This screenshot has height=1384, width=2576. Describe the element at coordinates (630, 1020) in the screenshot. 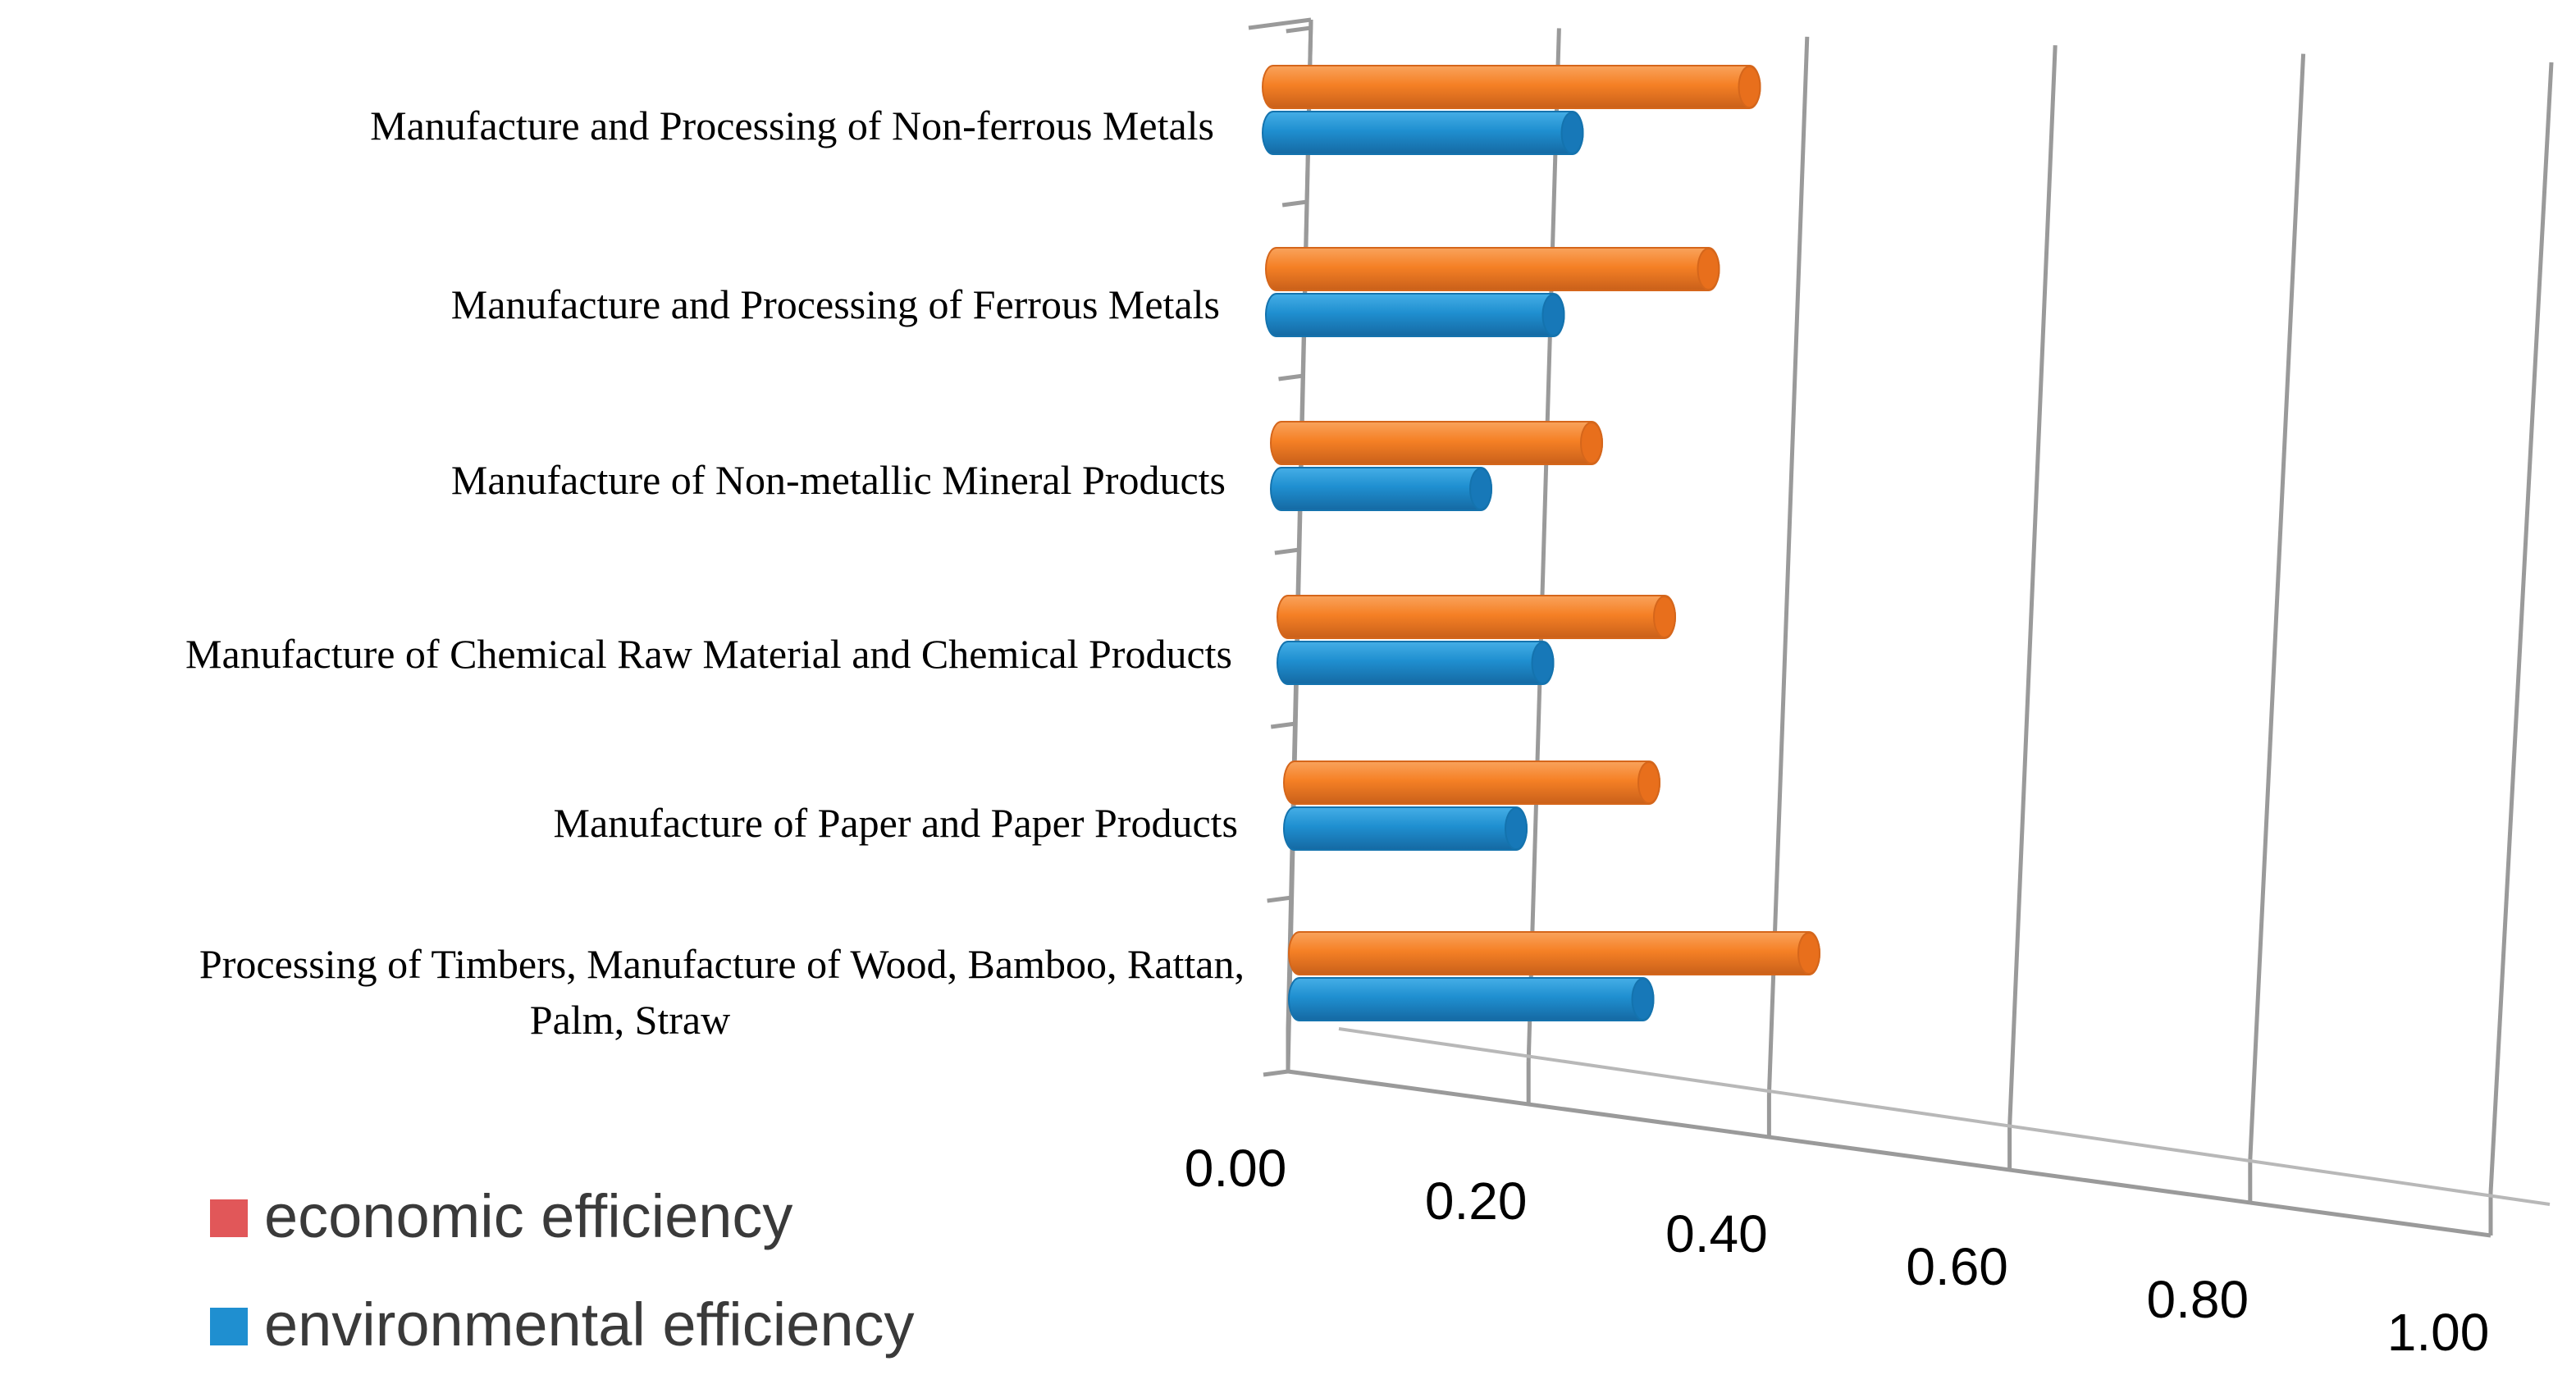

I see `category-label: Palm, Straw` at that location.